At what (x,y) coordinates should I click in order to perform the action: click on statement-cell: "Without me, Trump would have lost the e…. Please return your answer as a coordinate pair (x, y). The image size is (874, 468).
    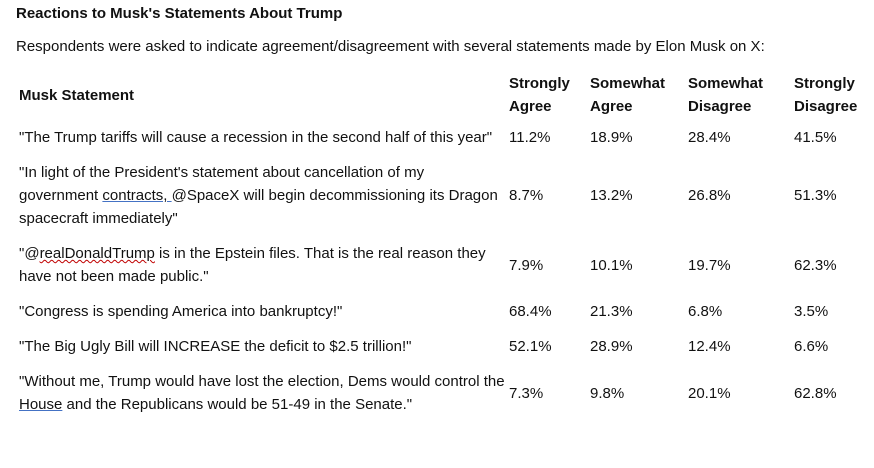
    Looking at the image, I should click on (261, 393).